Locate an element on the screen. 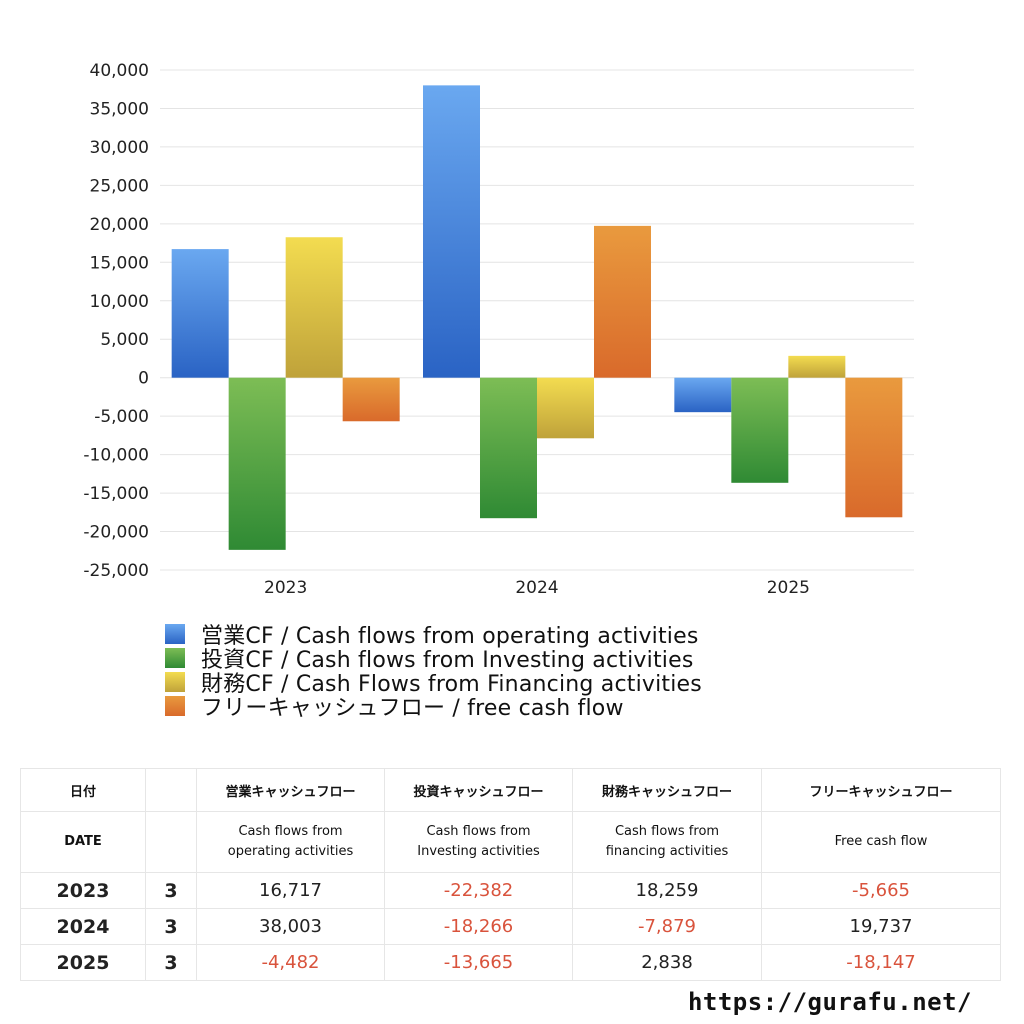  y-tick-label: -15,000 is located at coordinates (116, 494).